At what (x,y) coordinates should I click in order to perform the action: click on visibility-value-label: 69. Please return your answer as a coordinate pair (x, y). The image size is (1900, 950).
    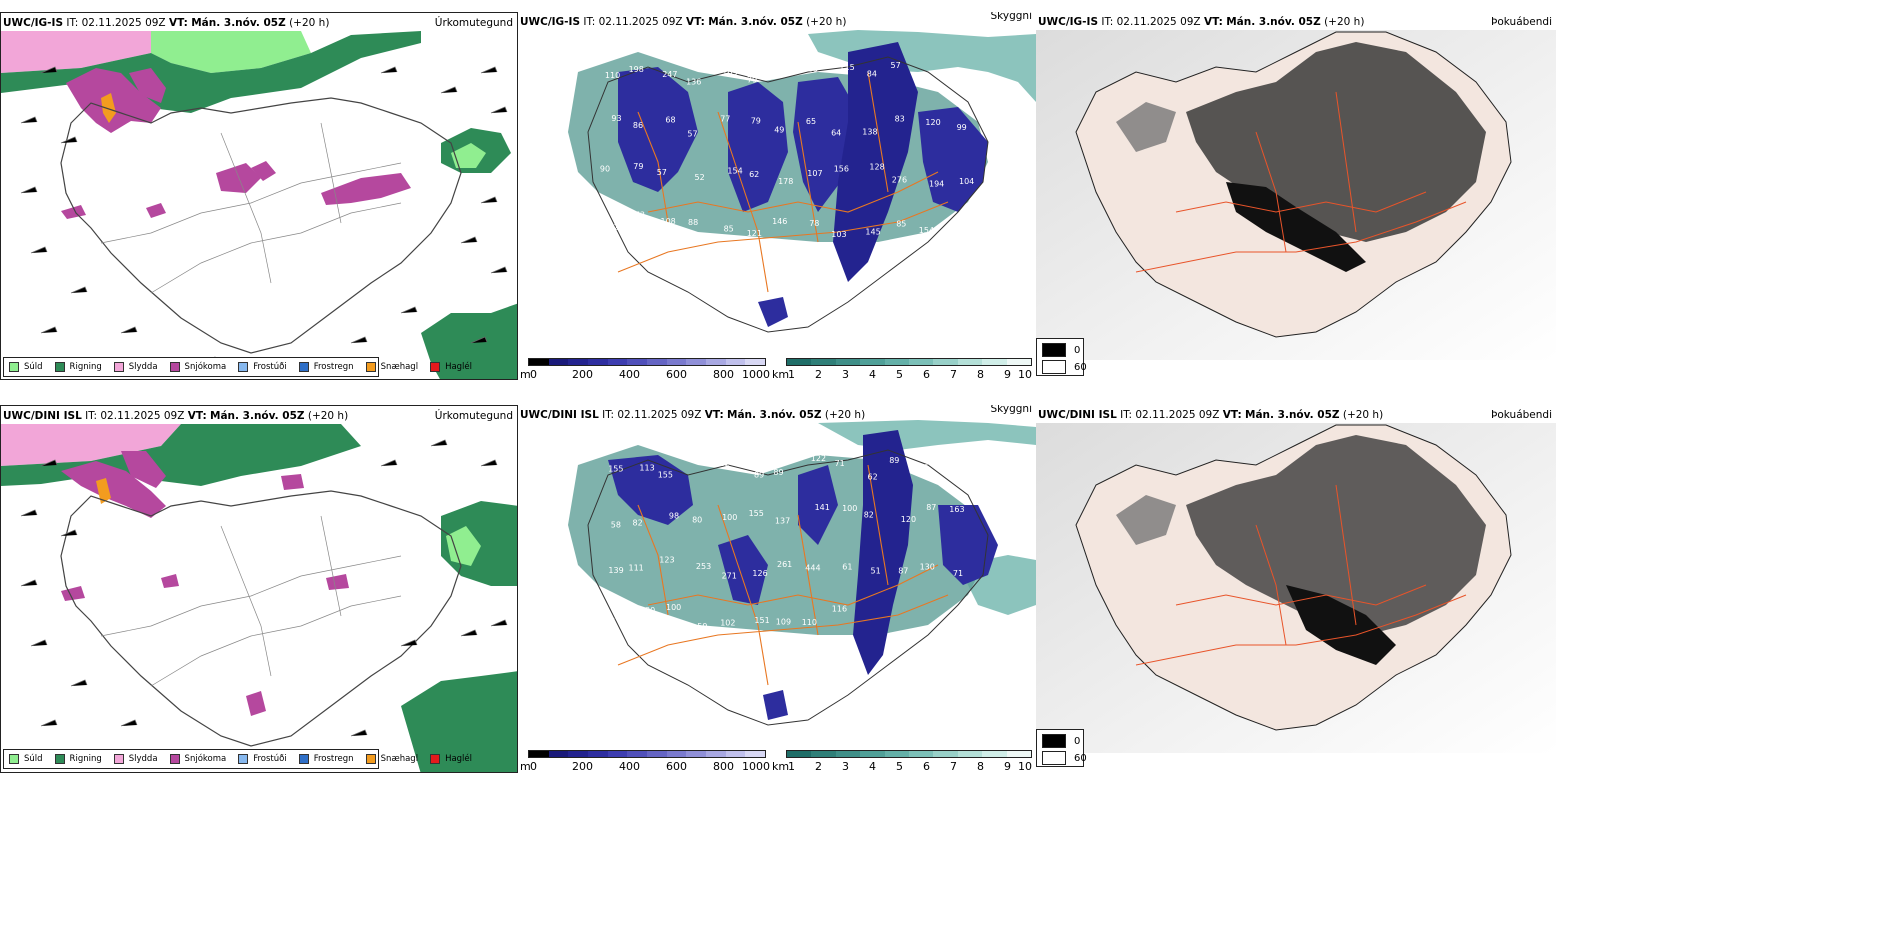
    Looking at the image, I should click on (935, 83).